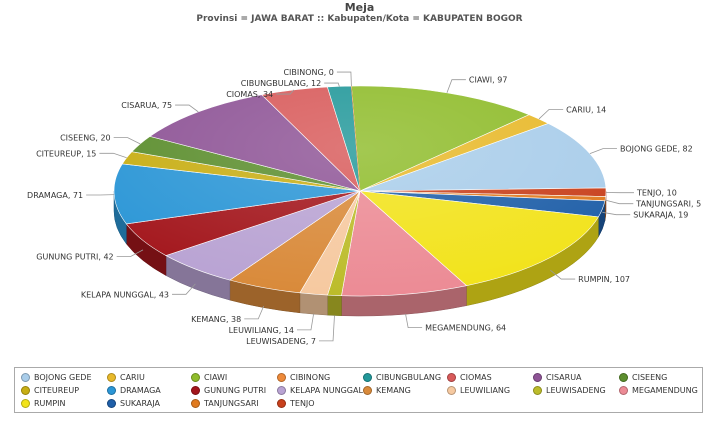 The height and width of the screenshot is (421, 719). What do you see at coordinates (310, 377) in the screenshot?
I see `legend-label: CIBINONG` at bounding box center [310, 377].